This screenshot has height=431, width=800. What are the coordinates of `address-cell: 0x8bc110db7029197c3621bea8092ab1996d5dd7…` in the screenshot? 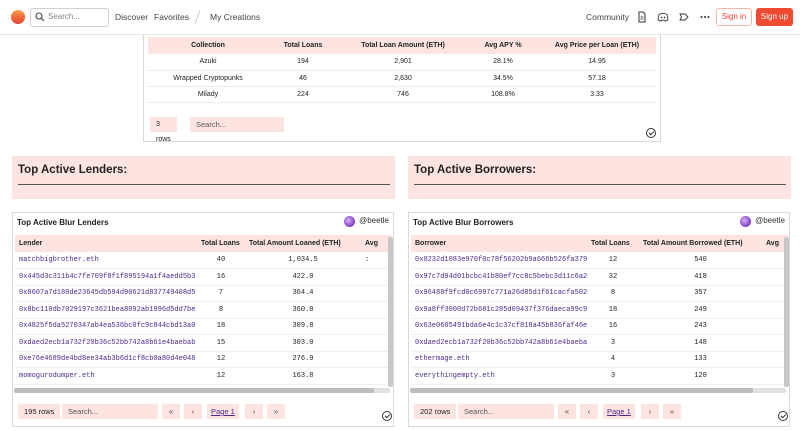 It's located at (106, 310).